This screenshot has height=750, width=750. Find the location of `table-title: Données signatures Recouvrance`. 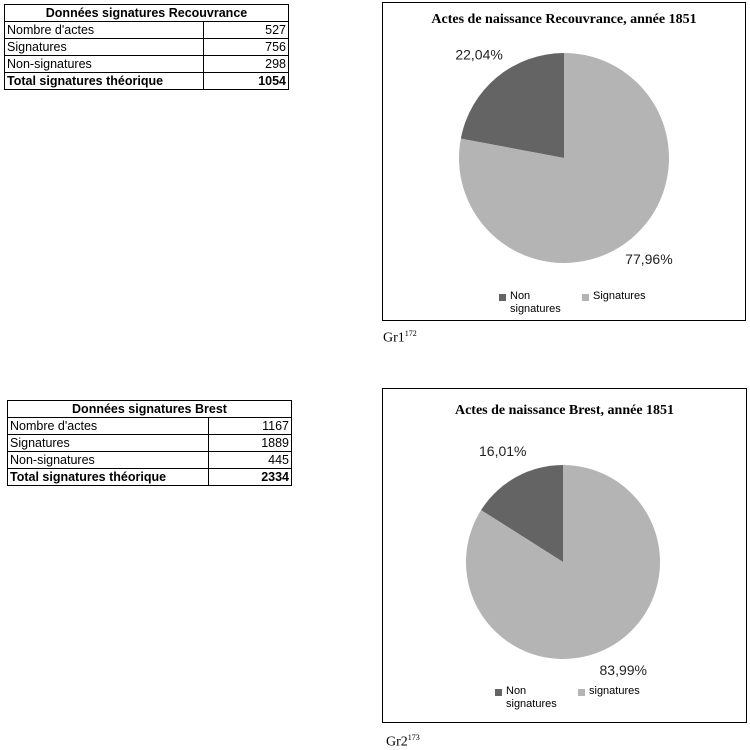

table-title: Données signatures Recouvrance is located at coordinates (146, 13).